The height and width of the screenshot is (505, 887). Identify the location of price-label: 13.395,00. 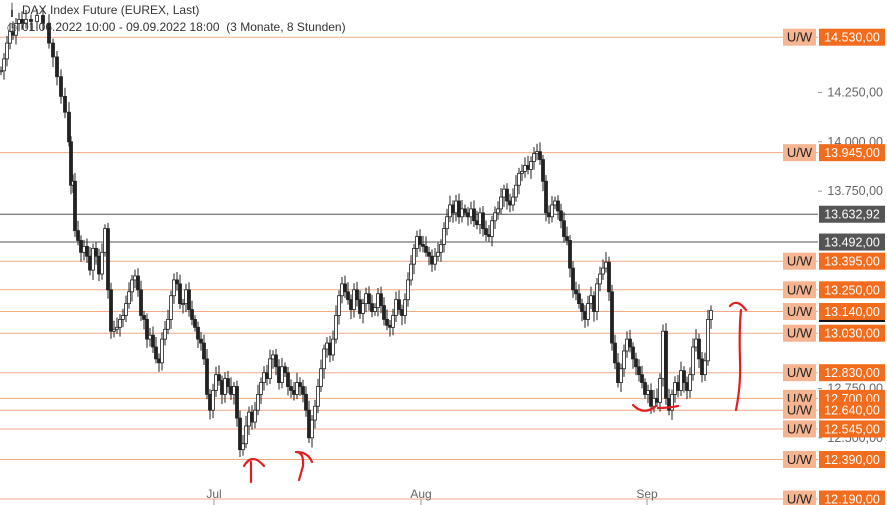
(852, 262).